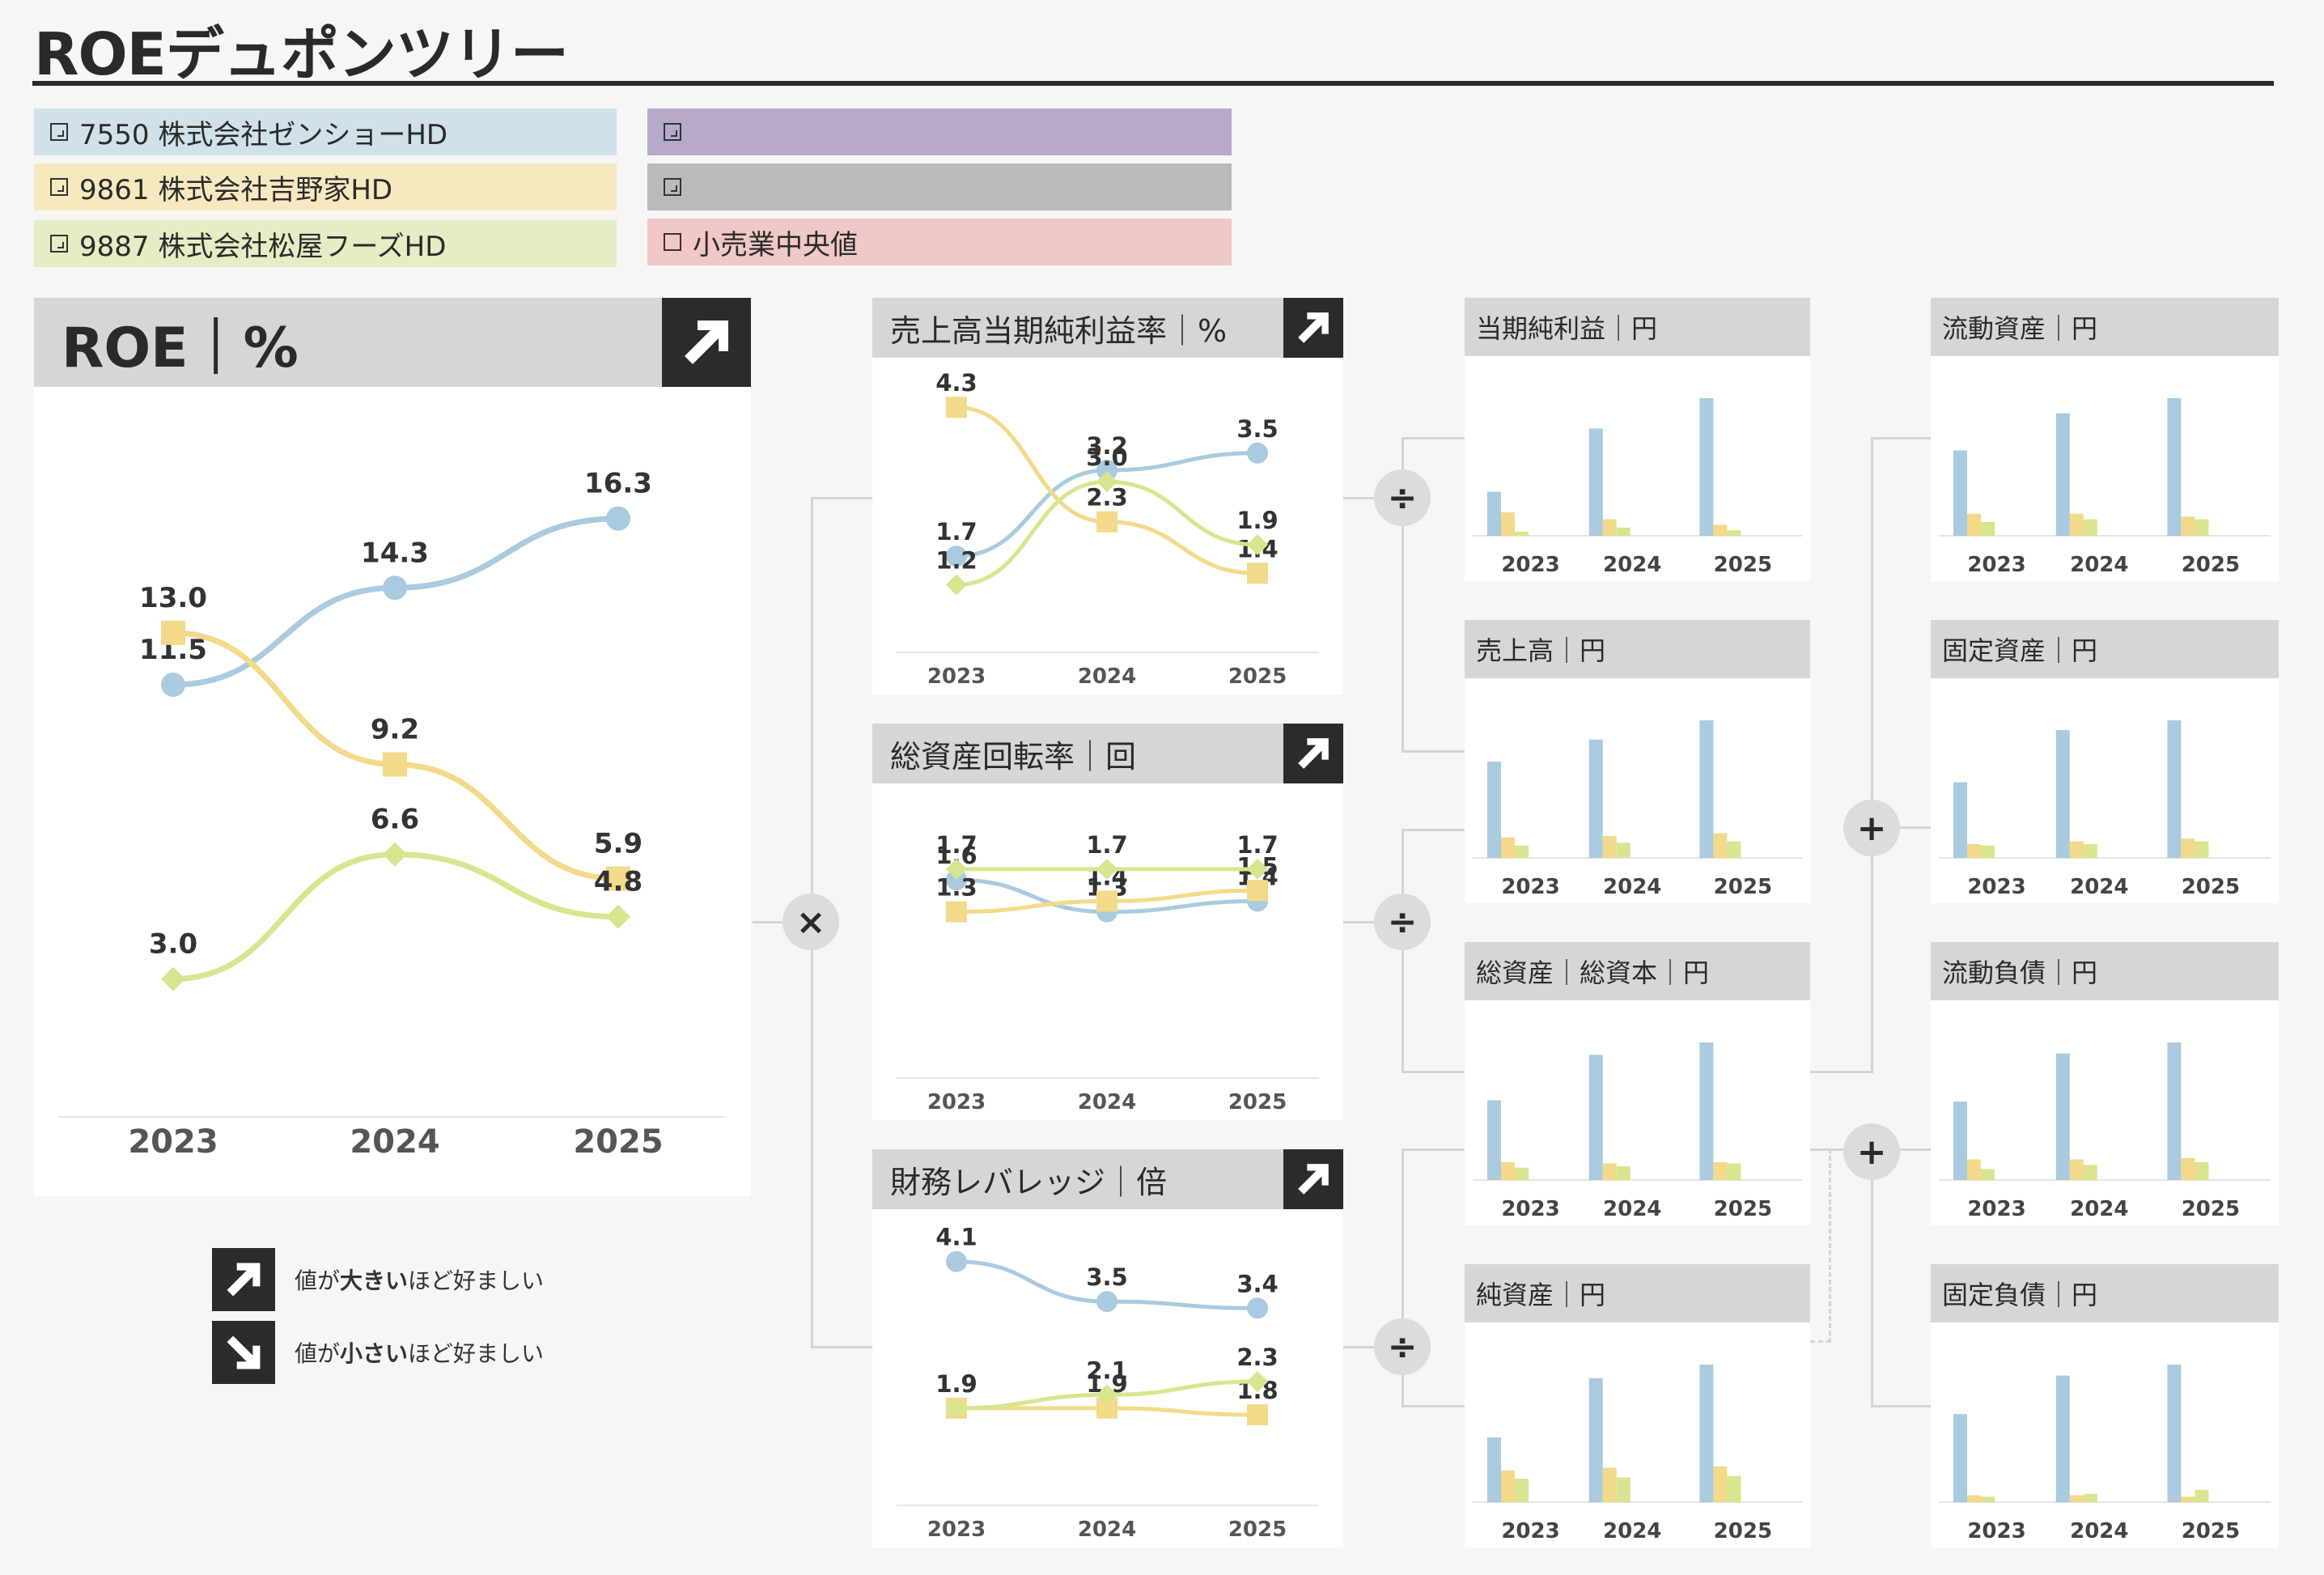 The width and height of the screenshot is (2324, 1575). Describe the element at coordinates (1637, 327) in the screenshot. I see `panel-header: 当期純利益｜円` at that location.